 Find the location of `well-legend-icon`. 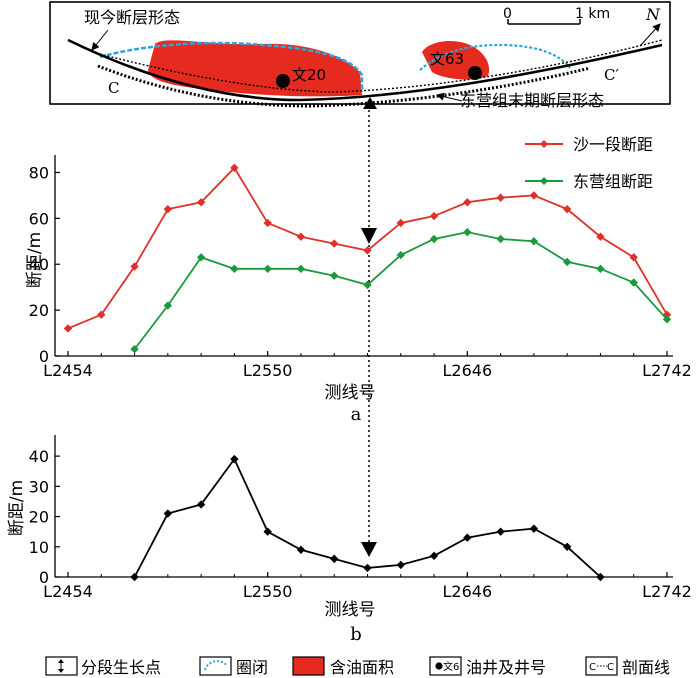

well-legend-icon is located at coordinates (439, 666).